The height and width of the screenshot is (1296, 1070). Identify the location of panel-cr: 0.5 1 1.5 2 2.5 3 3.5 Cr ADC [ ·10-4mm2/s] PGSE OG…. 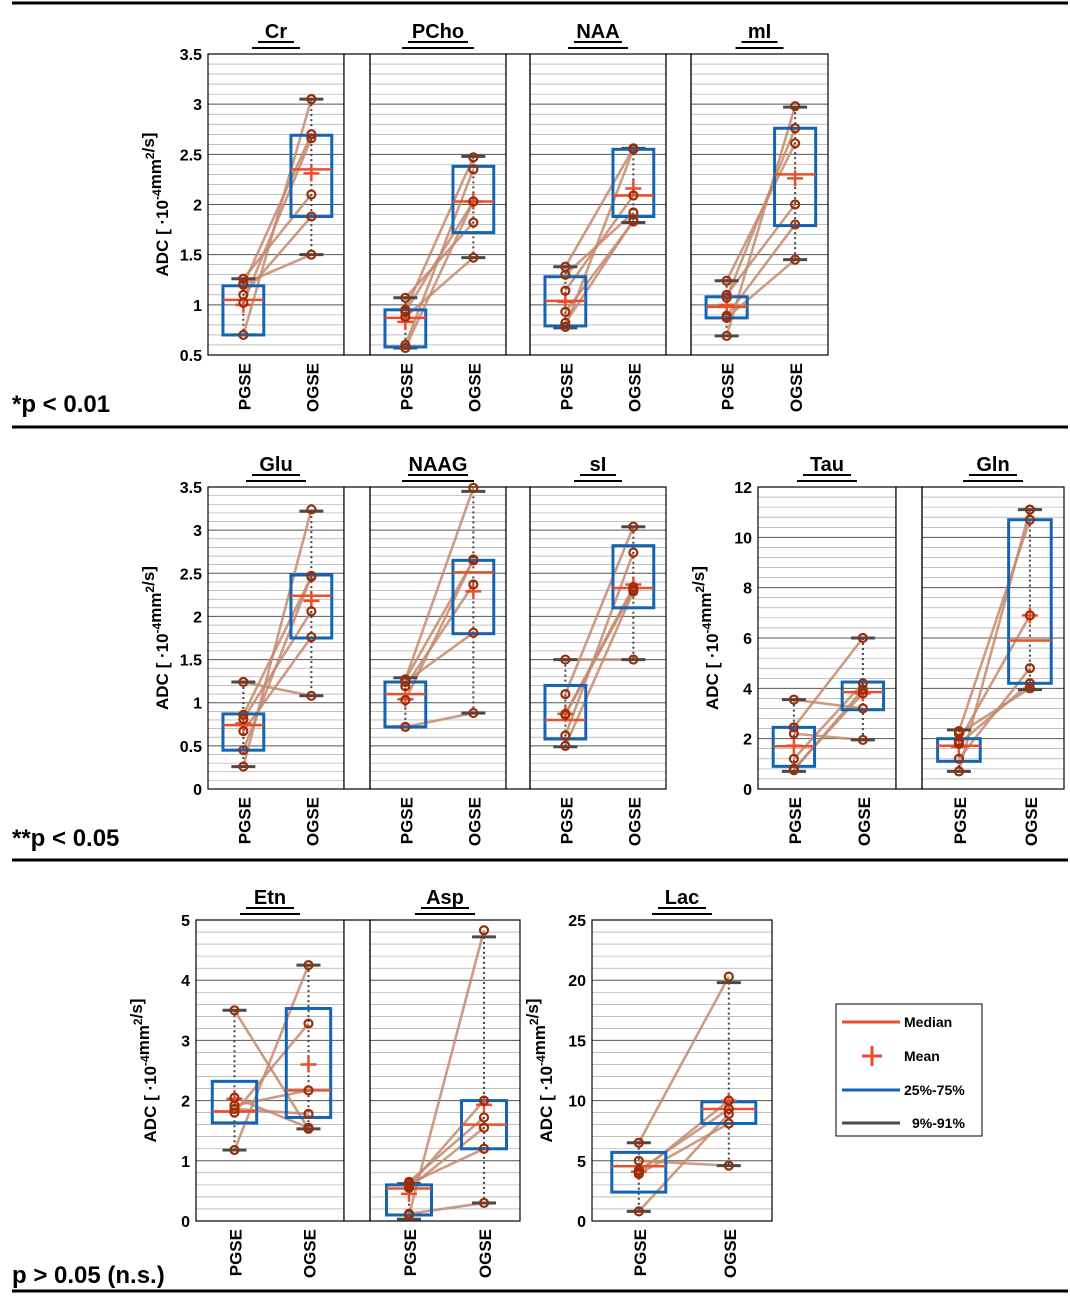
(255, 216).